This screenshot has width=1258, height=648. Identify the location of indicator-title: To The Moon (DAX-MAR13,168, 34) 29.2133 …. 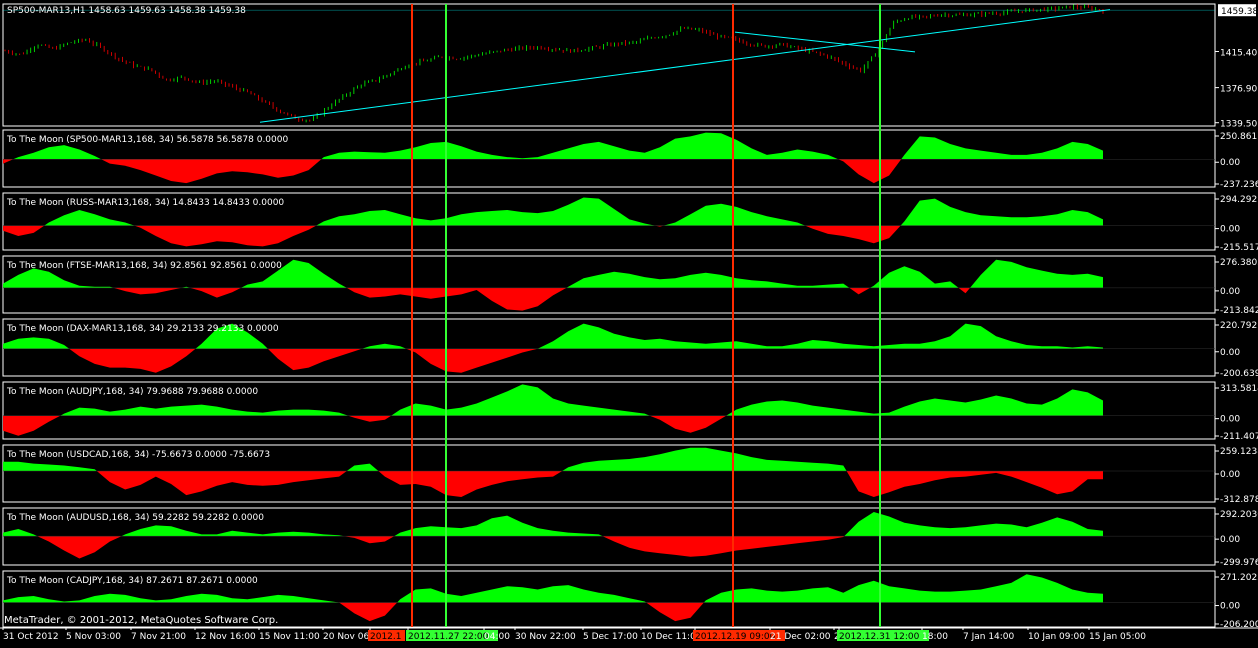
(142, 329).